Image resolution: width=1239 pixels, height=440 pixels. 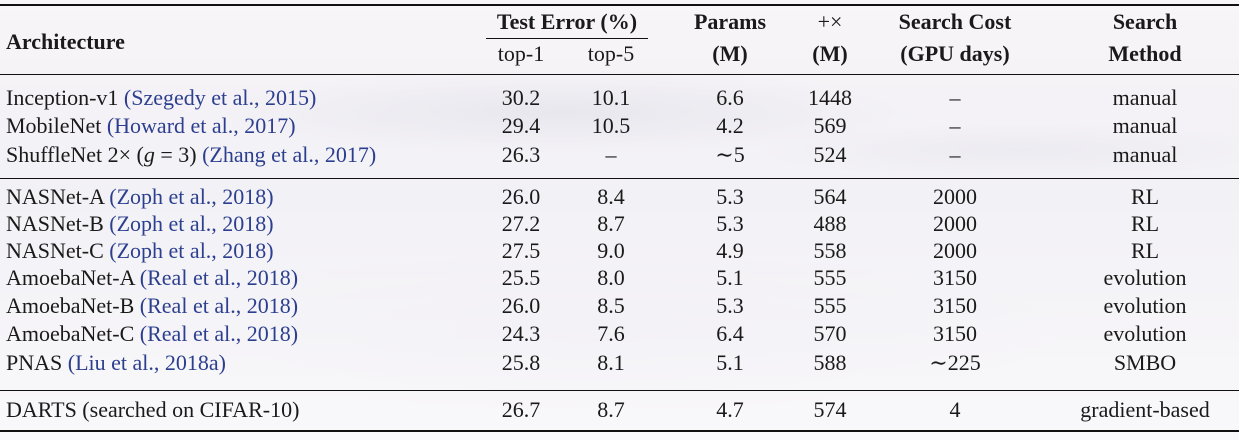 What do you see at coordinates (830, 196) in the screenshot?
I see `cell-mult: 564` at bounding box center [830, 196].